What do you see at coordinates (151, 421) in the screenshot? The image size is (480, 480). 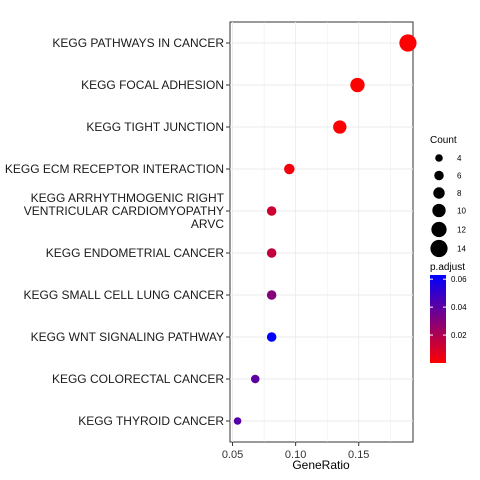 I see `category-label: KEGG THYROID CANCER` at bounding box center [151, 421].